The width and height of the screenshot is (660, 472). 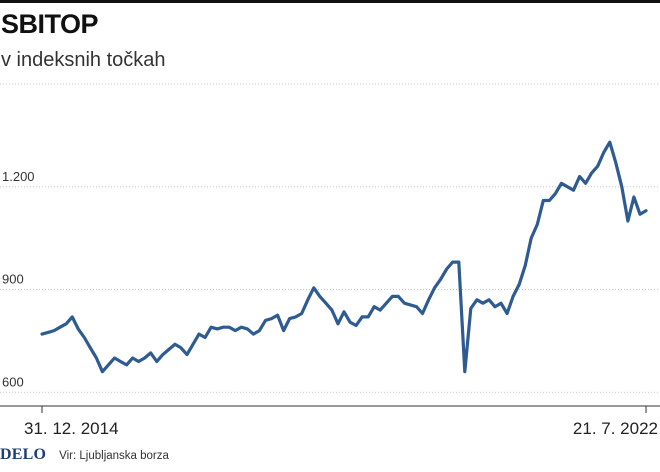 What do you see at coordinates (83, 60) in the screenshot?
I see `chart-subtitle: v indeksnih točkah` at bounding box center [83, 60].